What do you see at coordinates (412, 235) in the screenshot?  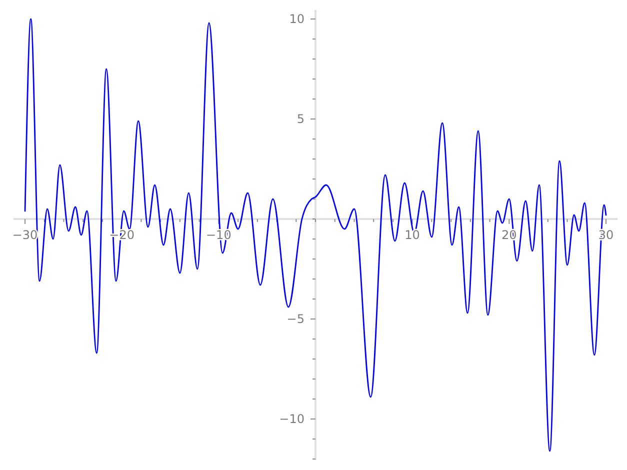 I see `x-tick-label: 10` at bounding box center [412, 235].